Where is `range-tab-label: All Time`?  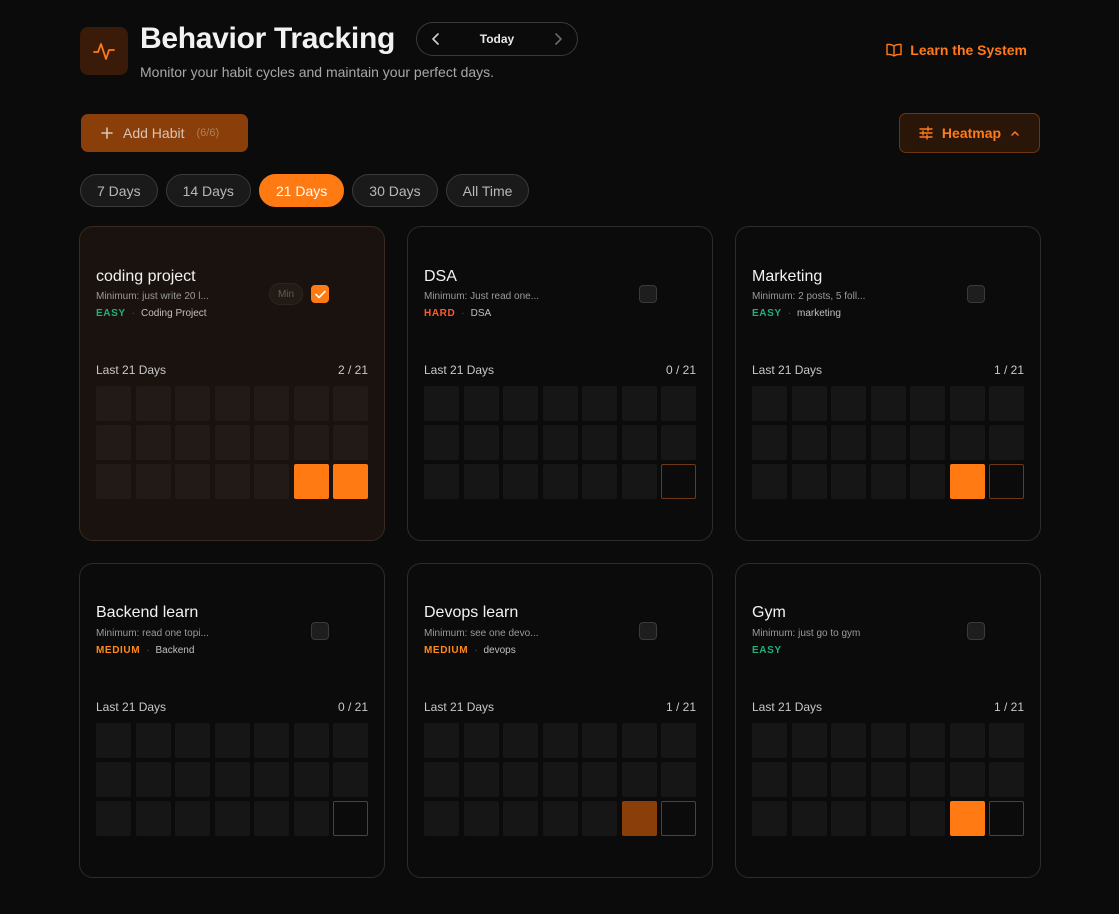
range-tab-label: All Time is located at coordinates (487, 190).